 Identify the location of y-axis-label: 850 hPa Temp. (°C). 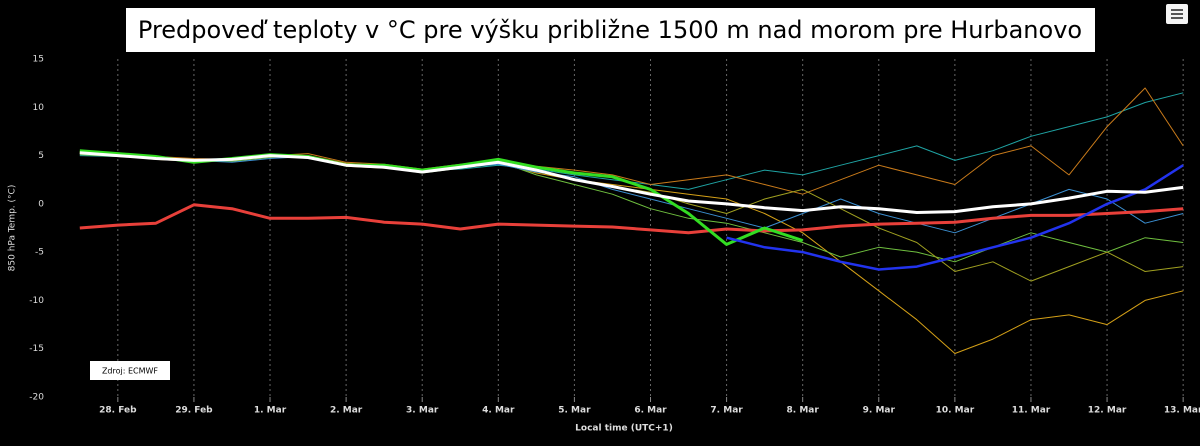
(13, 228).